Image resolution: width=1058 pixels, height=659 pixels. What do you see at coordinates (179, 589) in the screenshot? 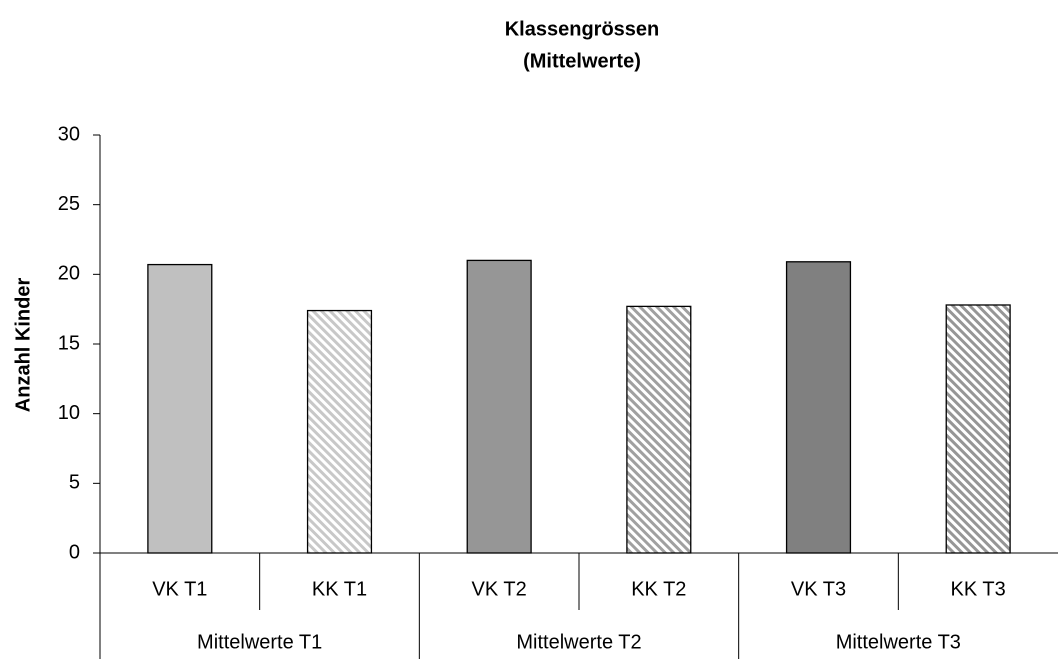
I see `x-tick-label: VK T1` at bounding box center [179, 589].